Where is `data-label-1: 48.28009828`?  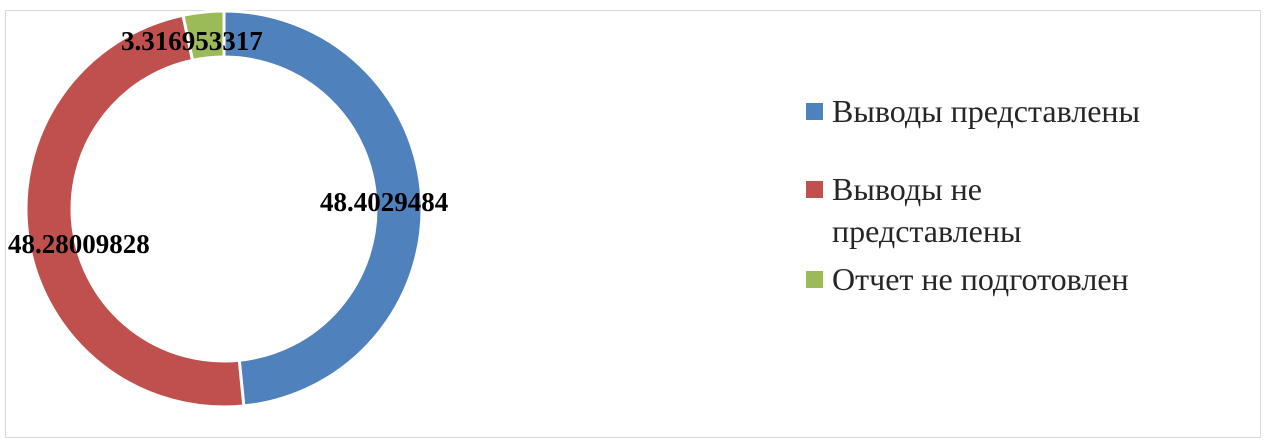
data-label-1: 48.28009828 is located at coordinates (79, 244).